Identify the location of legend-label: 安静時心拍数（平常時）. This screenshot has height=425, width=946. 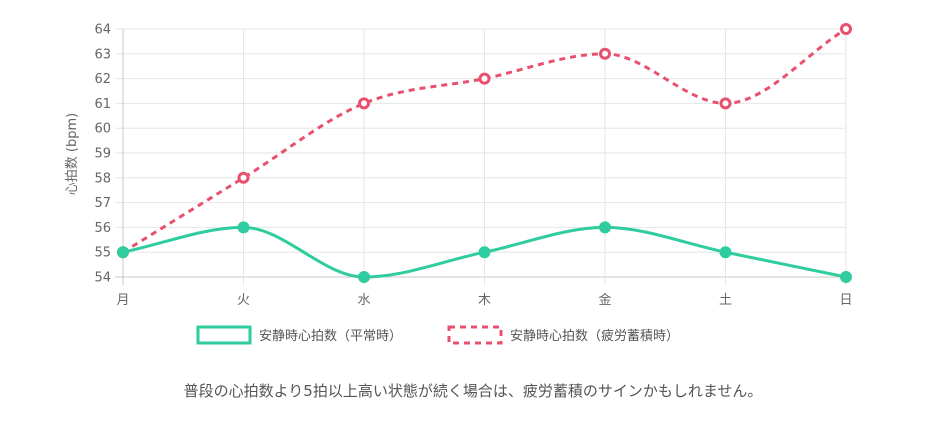
(330, 336).